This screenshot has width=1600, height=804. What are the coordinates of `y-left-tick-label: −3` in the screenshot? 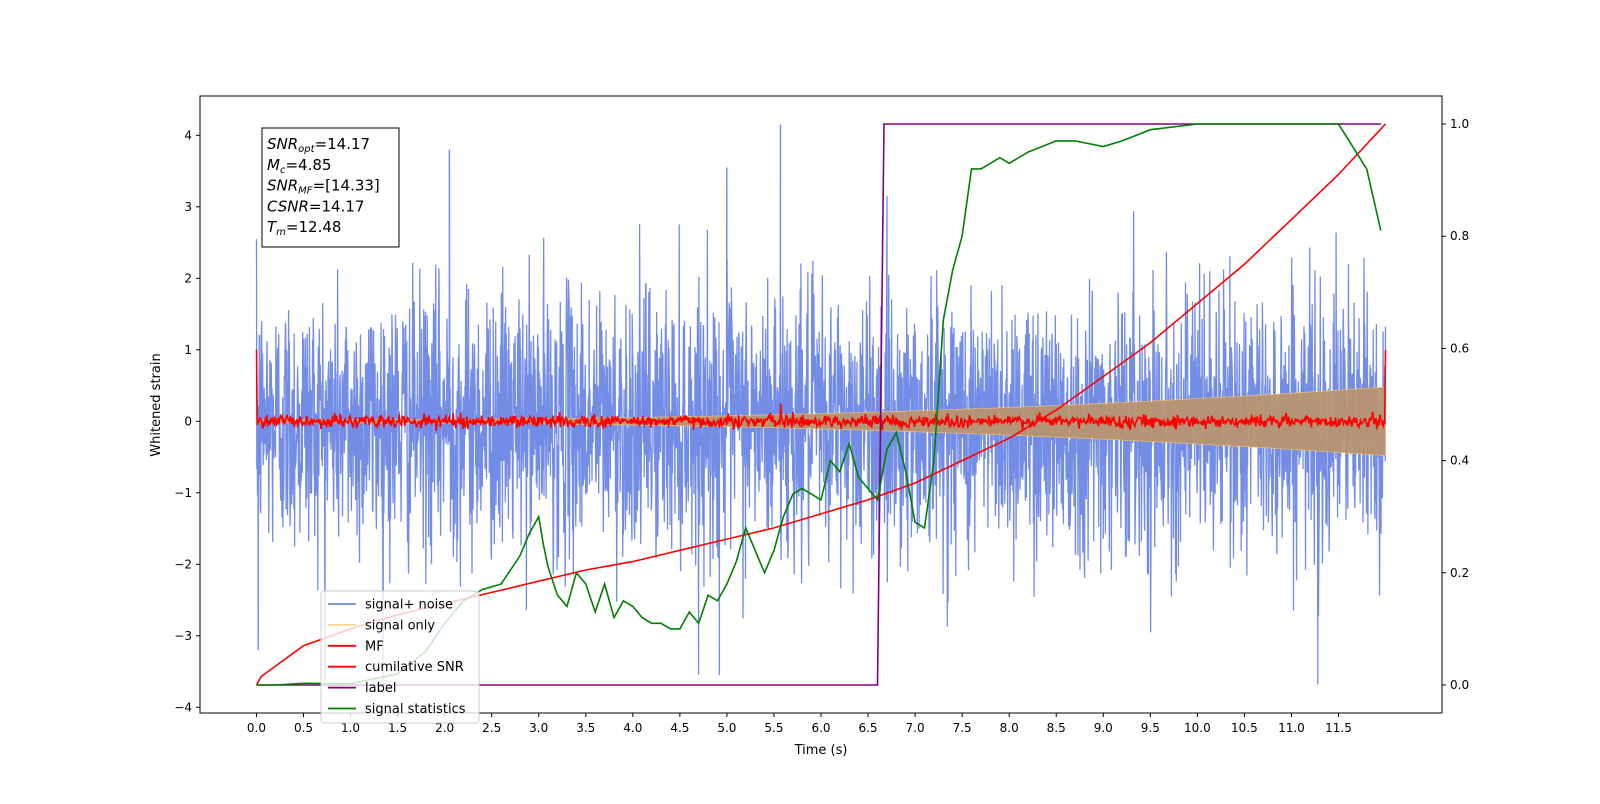 It's located at (183, 636).